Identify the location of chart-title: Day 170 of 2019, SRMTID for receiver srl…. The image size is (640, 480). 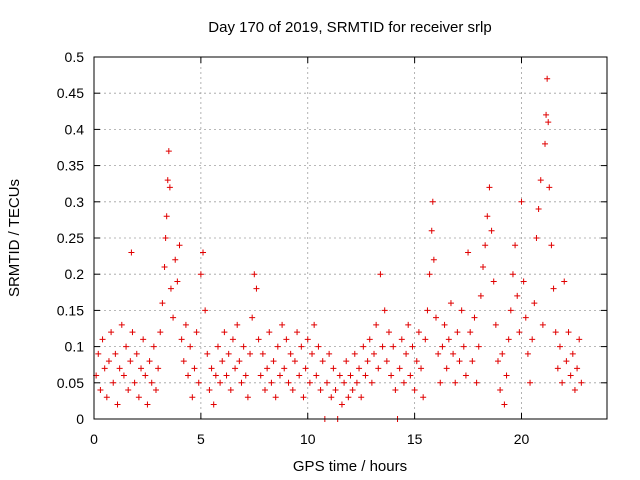
(349, 27).